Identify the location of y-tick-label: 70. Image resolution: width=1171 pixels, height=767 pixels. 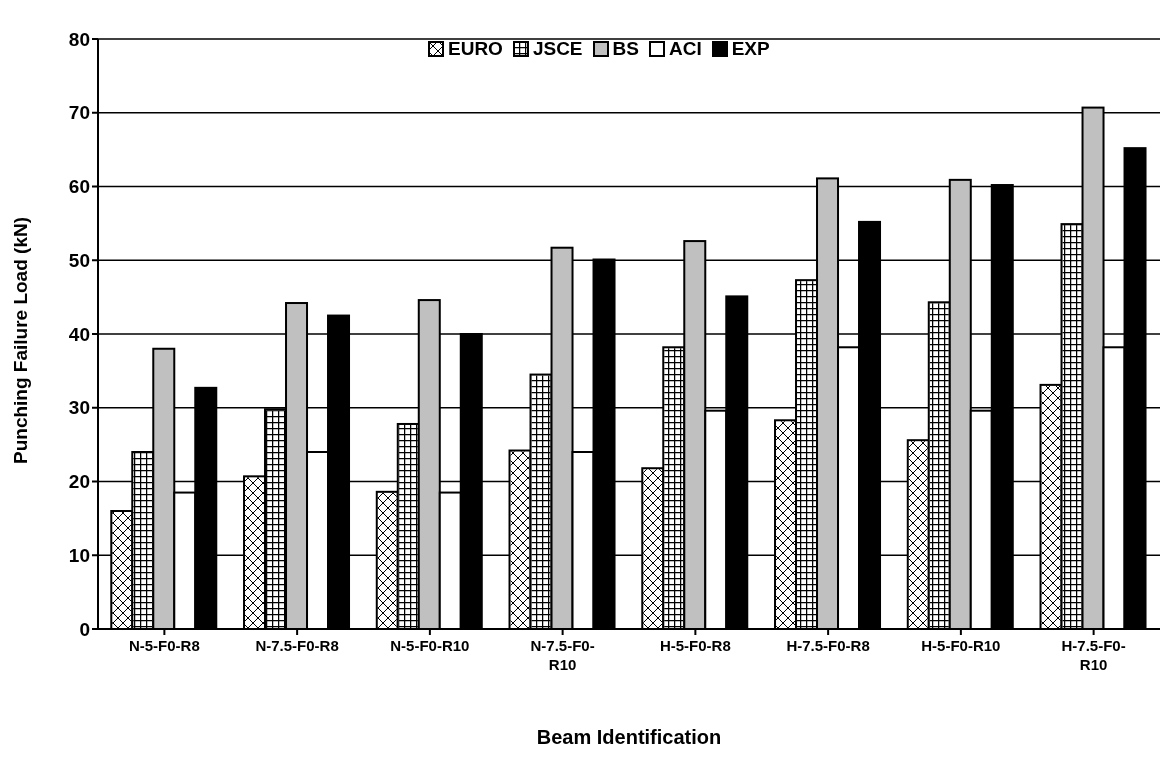
(79, 113).